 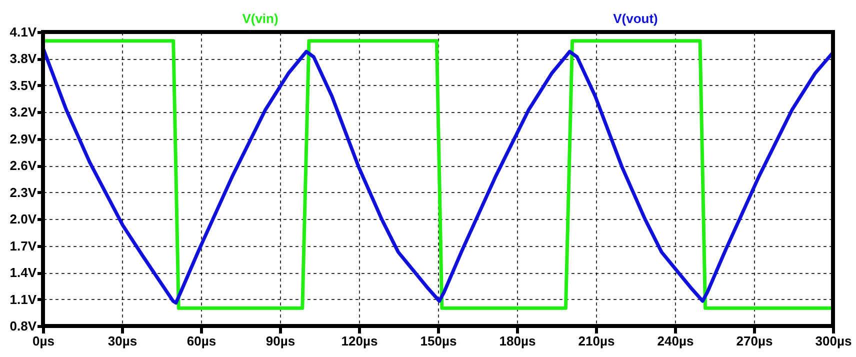 What do you see at coordinates (675, 341) in the screenshot?
I see `x-tick-label: 240µs` at bounding box center [675, 341].